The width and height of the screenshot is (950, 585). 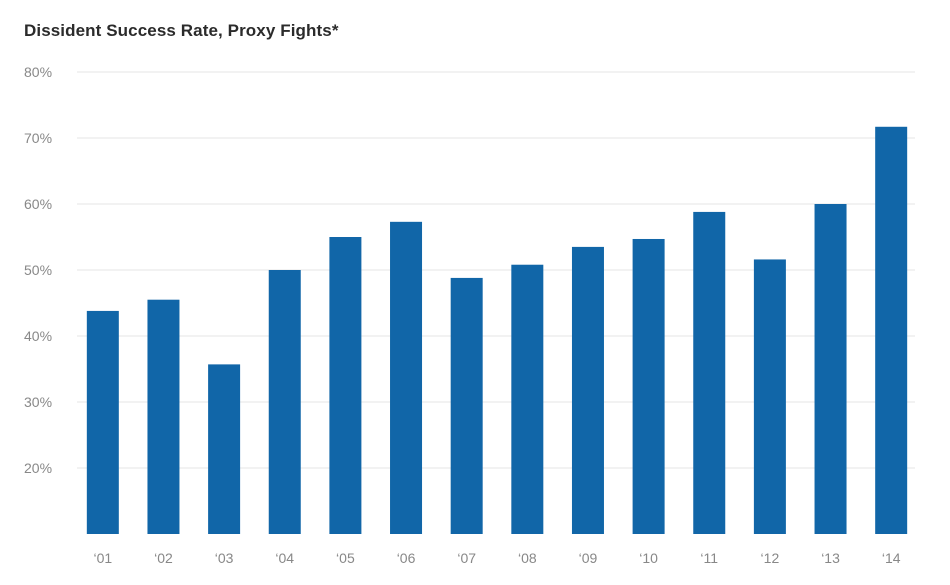 I want to click on x-tick-label: ‘11, so click(x=709, y=558).